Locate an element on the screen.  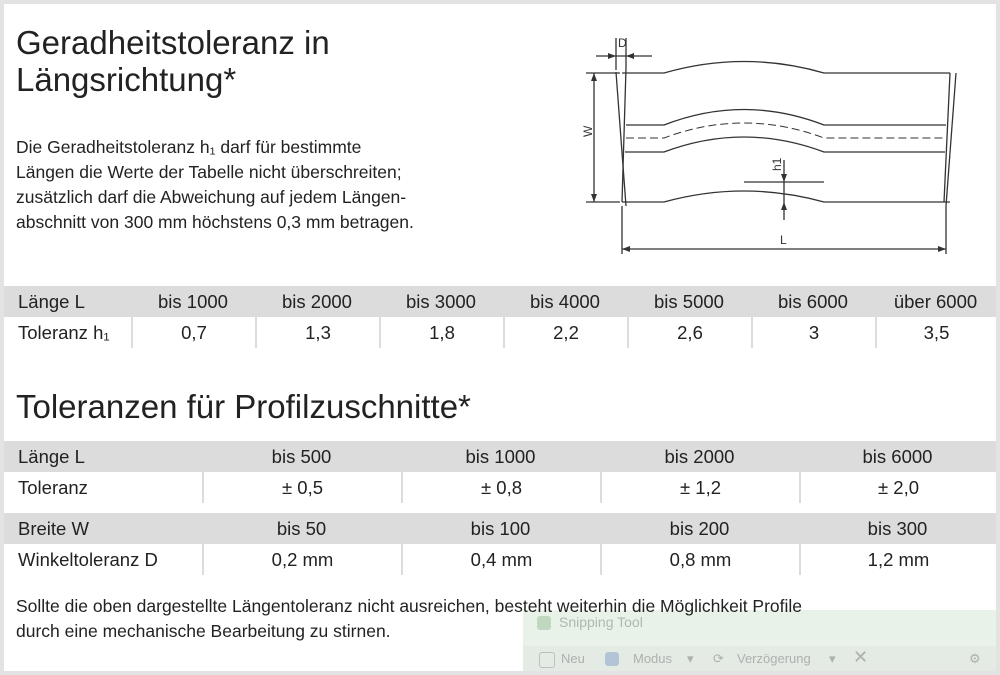
mode-icon is located at coordinates (612, 659).